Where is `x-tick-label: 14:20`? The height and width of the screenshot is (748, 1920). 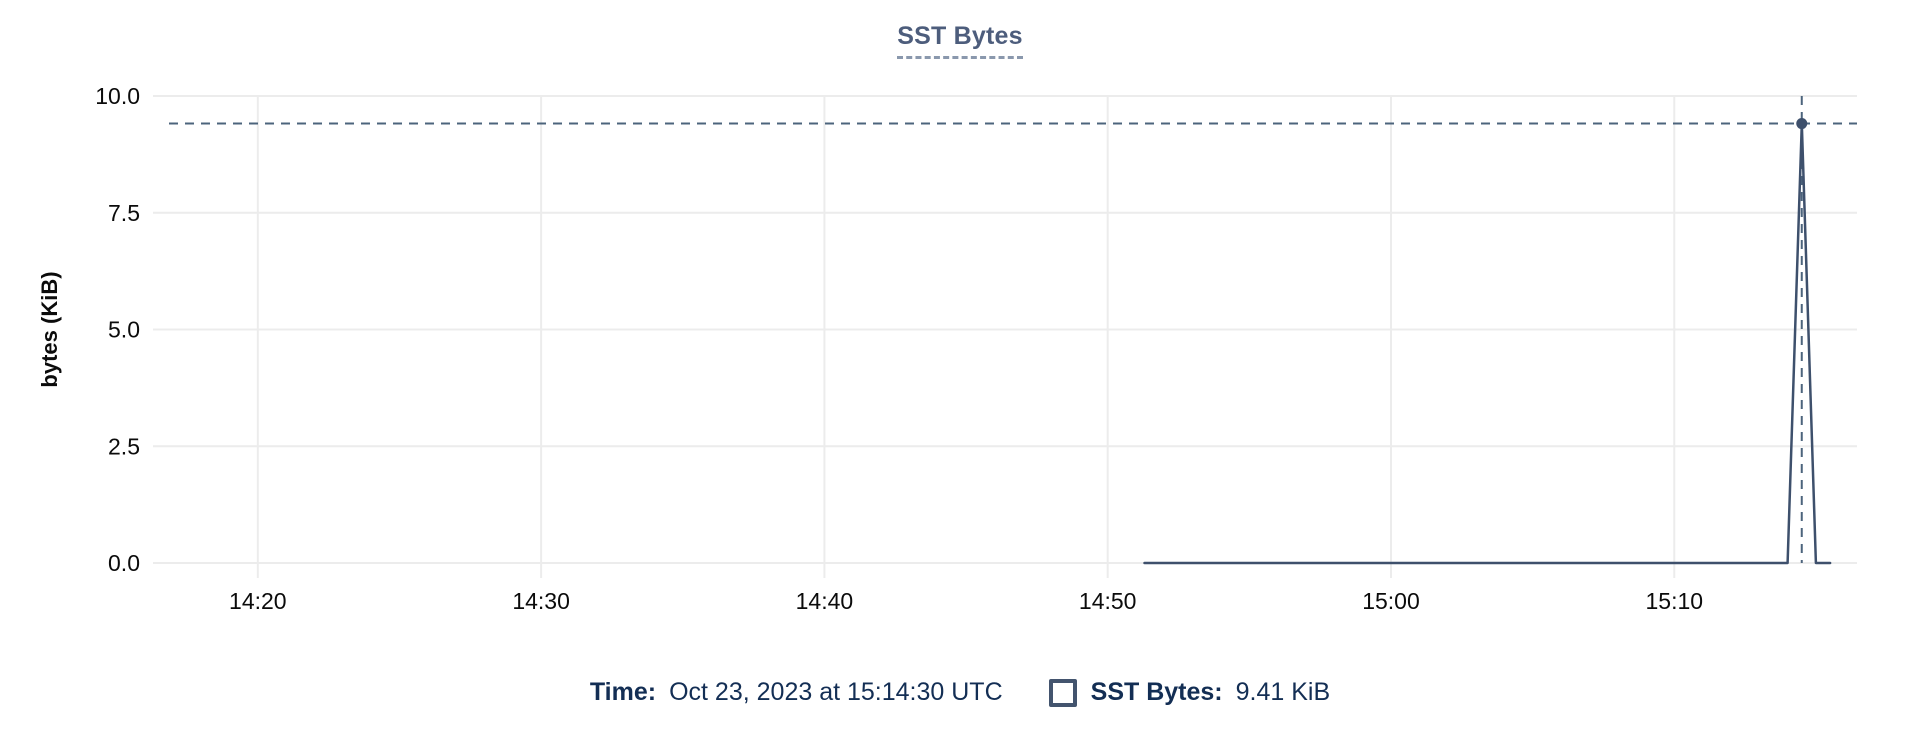
x-tick-label: 14:20 is located at coordinates (258, 601).